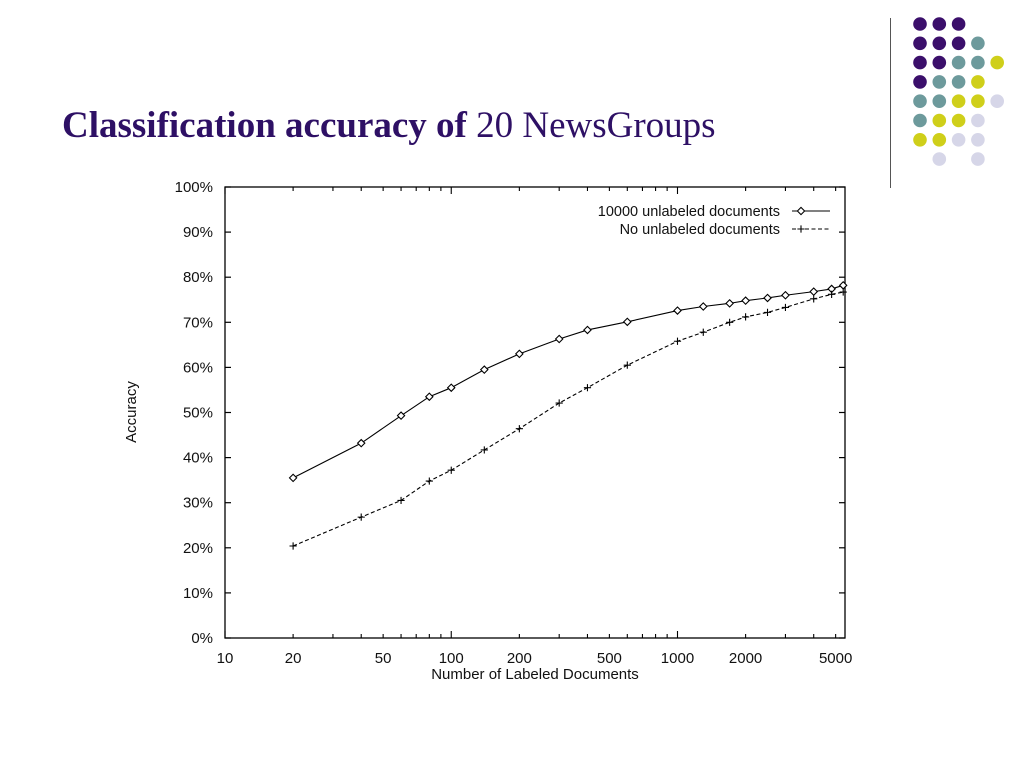  What do you see at coordinates (198, 503) in the screenshot?
I see `y-tick-label: 30%` at bounding box center [198, 503].